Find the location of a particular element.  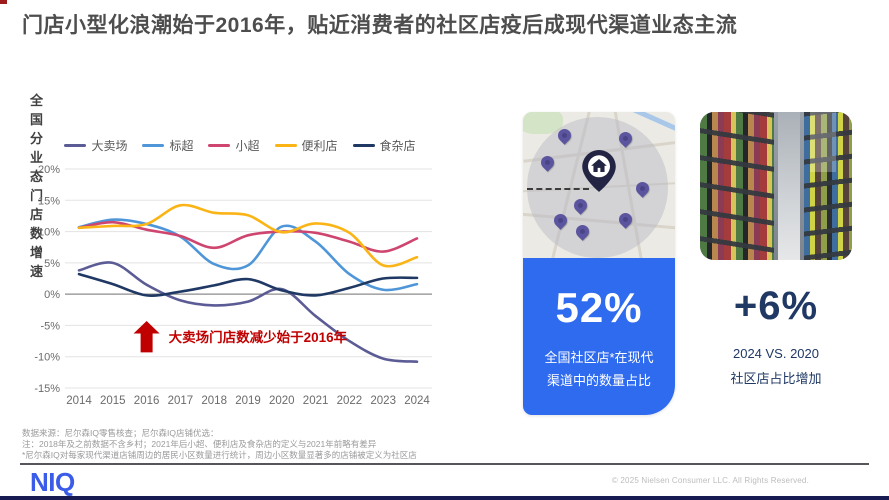

store-aisle is located at coordinates (789, 186).